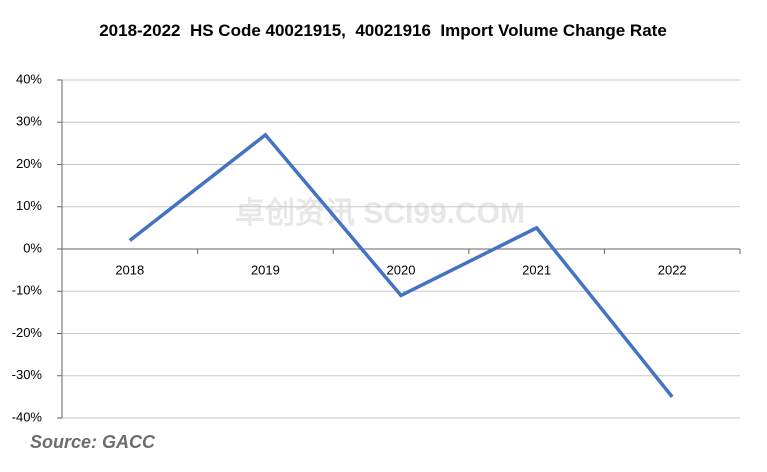 This screenshot has height=472, width=767. What do you see at coordinates (129, 269) in the screenshot?
I see `x-tick-label: 2018` at bounding box center [129, 269].